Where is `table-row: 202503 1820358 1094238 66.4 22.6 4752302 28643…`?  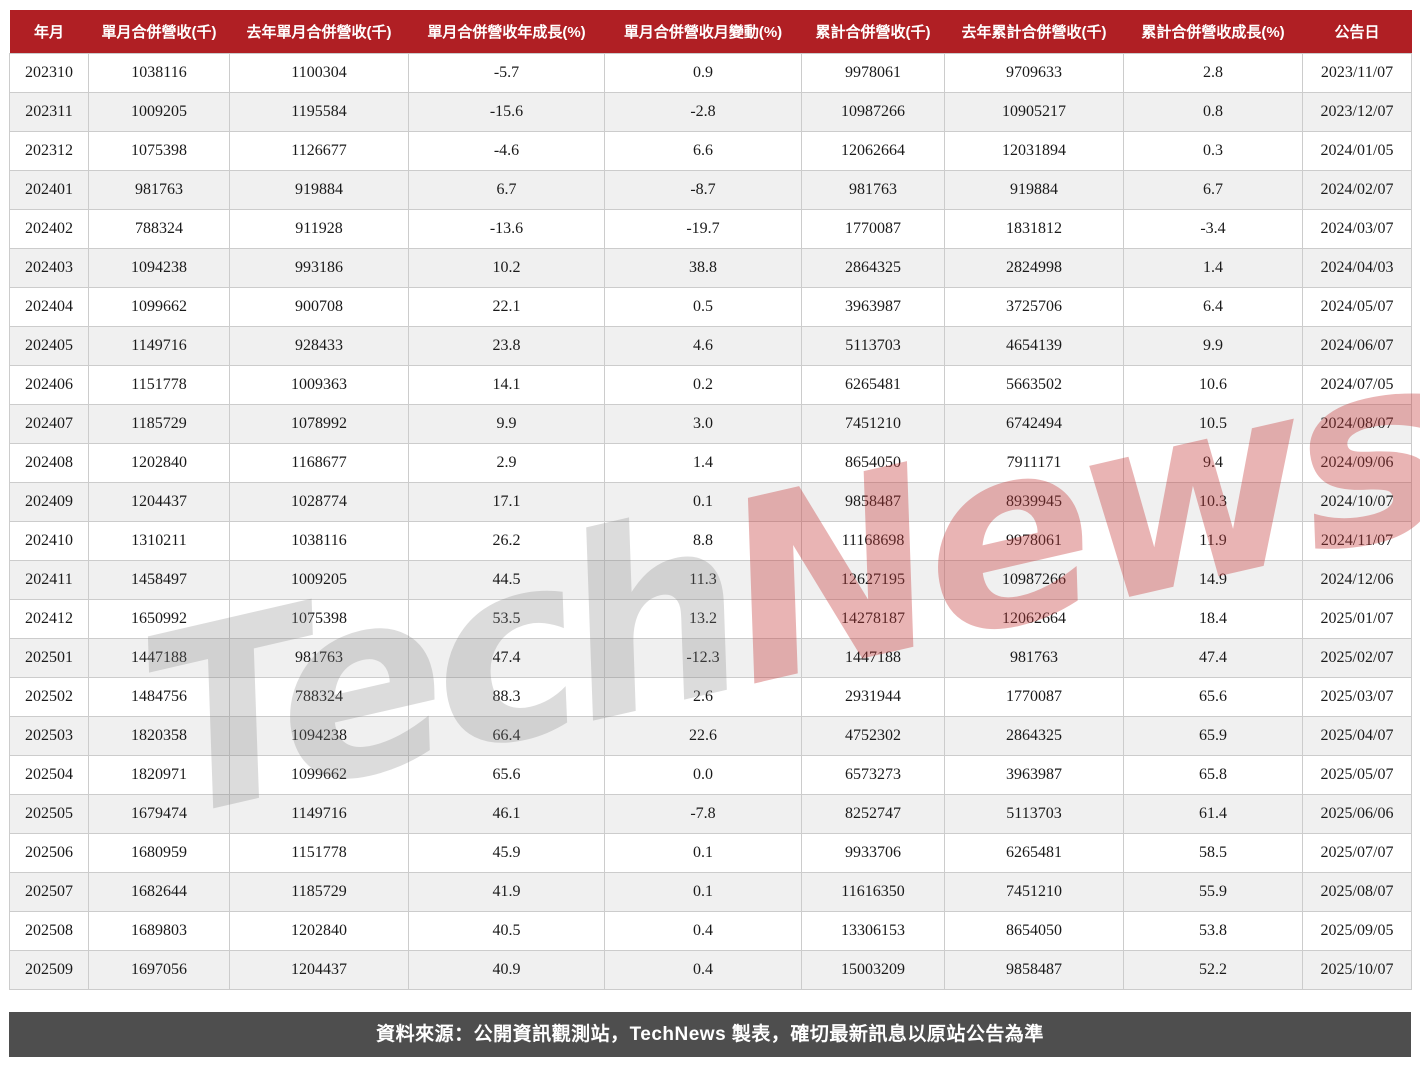
table-row: 202503 1820358 1094238 66.4 22.6 4752302 28643… is located at coordinates (710, 735).